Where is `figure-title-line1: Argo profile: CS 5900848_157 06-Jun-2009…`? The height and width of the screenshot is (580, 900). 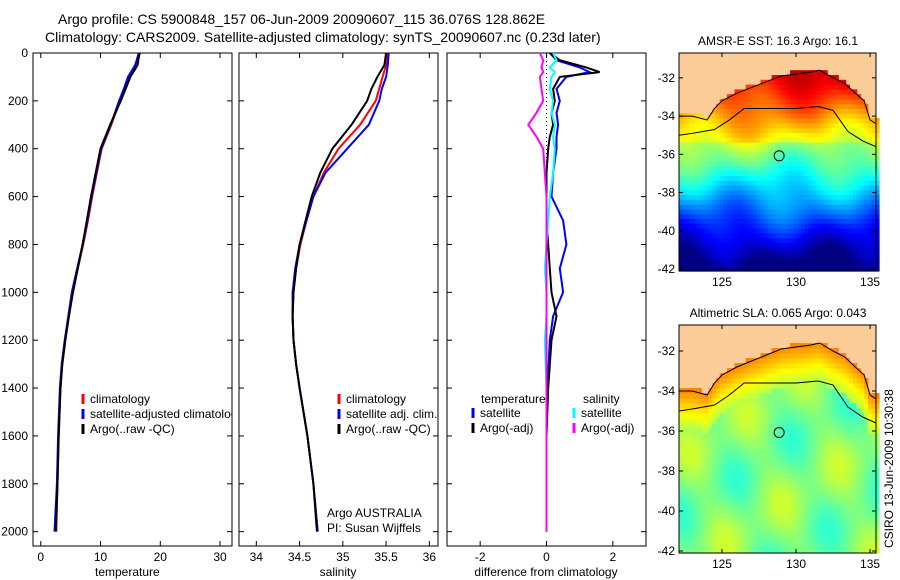 figure-title-line1: Argo profile: CS 5900848_157 06-Jun-2009… is located at coordinates (301, 19).